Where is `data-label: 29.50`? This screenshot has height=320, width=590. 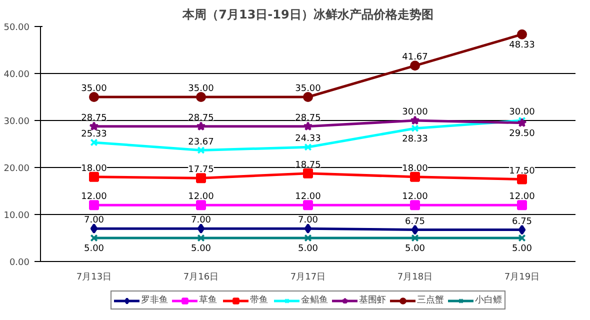
data-label: 29.50 is located at coordinates (522, 133).